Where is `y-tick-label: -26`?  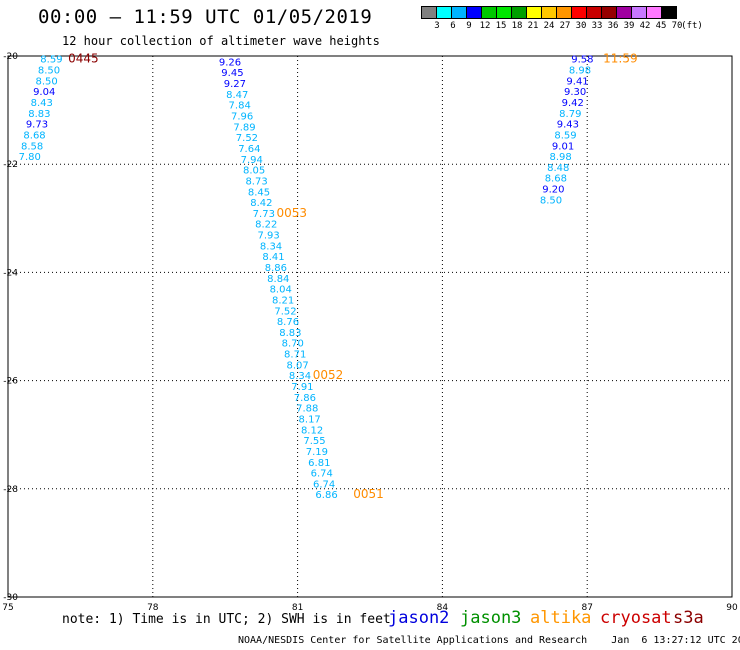
y-tick-label: -26 is located at coordinates (10, 382).